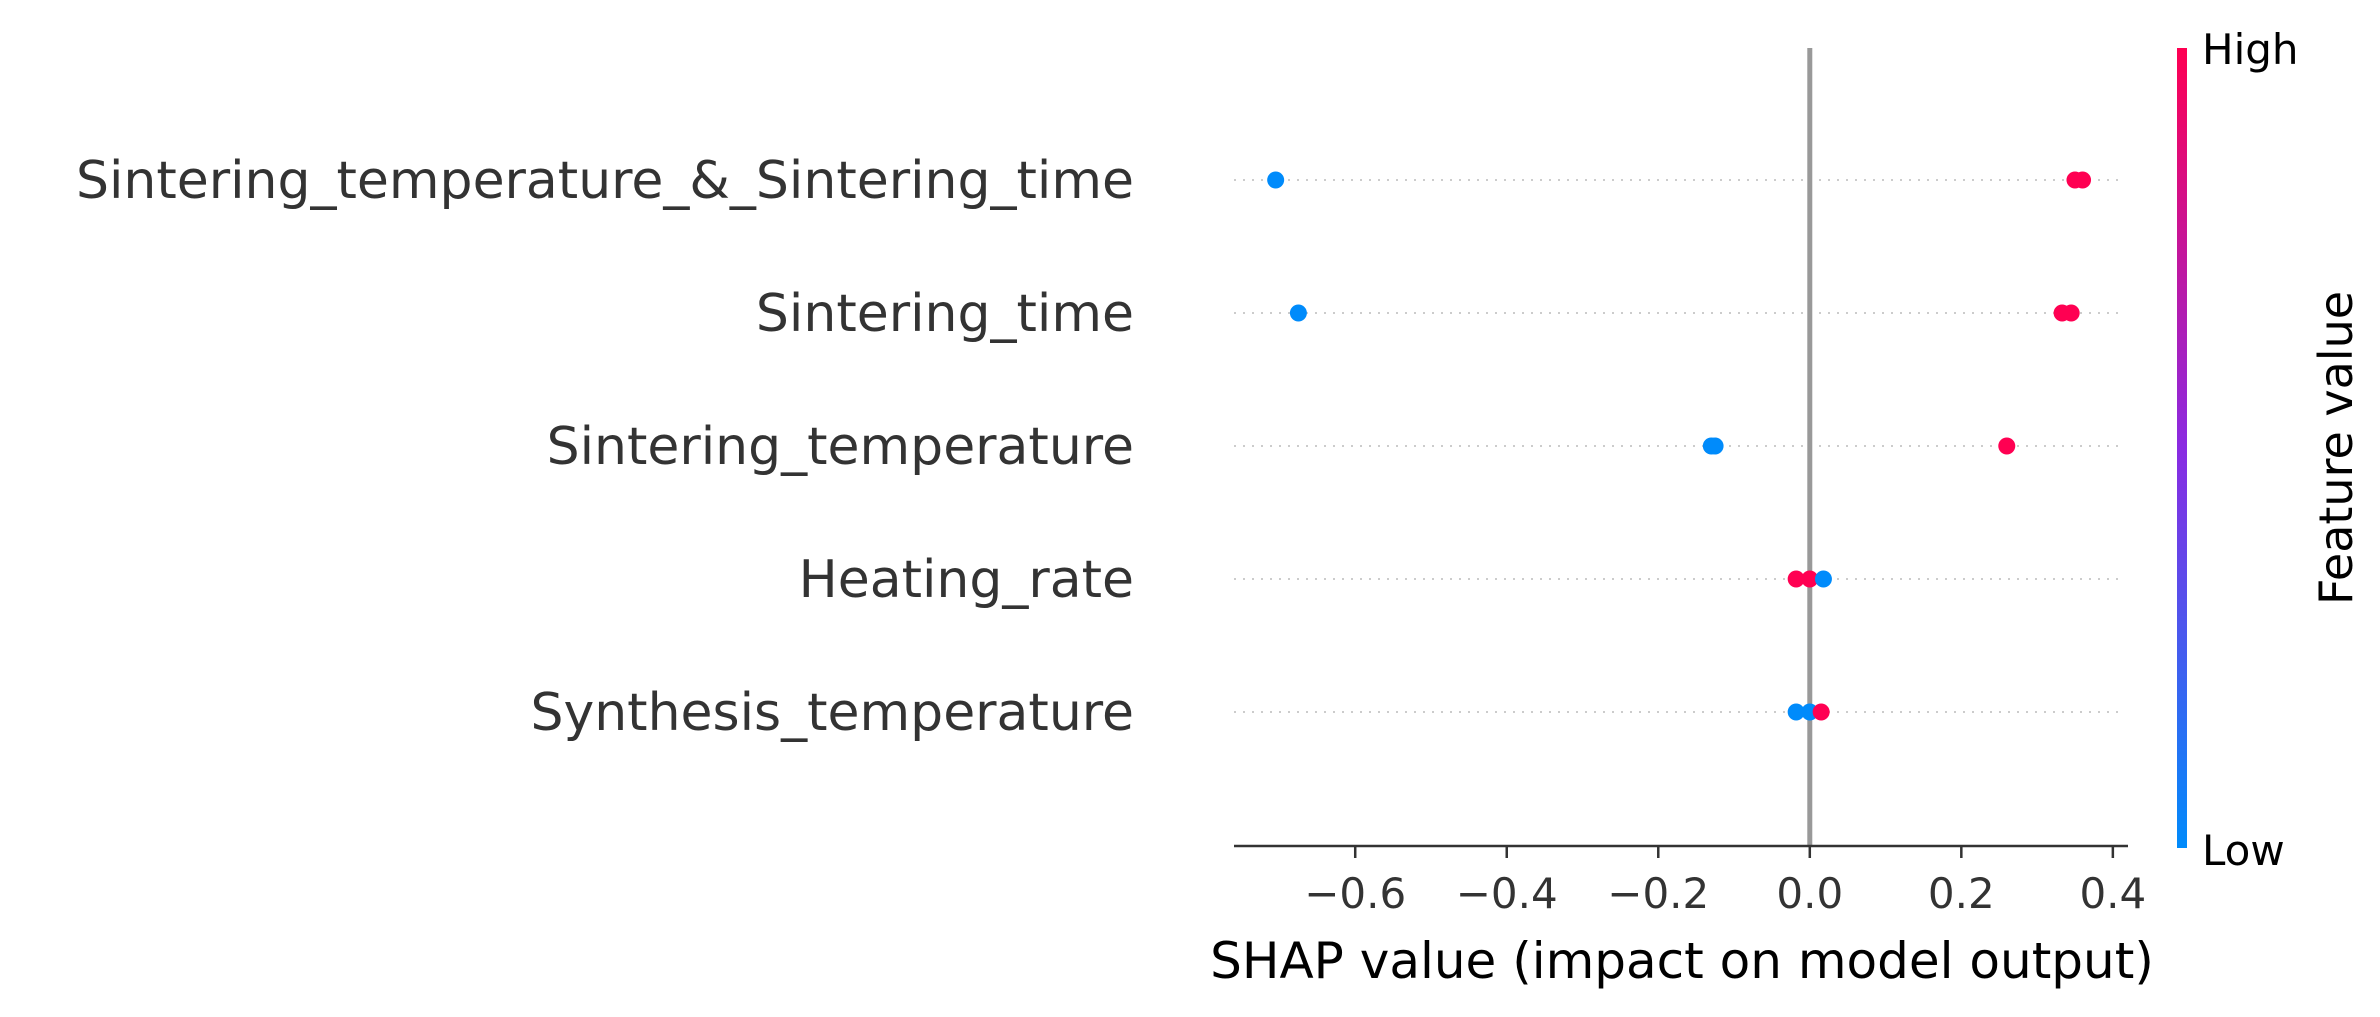  I want to click on colorbar-gradient, so click(2182, 448).